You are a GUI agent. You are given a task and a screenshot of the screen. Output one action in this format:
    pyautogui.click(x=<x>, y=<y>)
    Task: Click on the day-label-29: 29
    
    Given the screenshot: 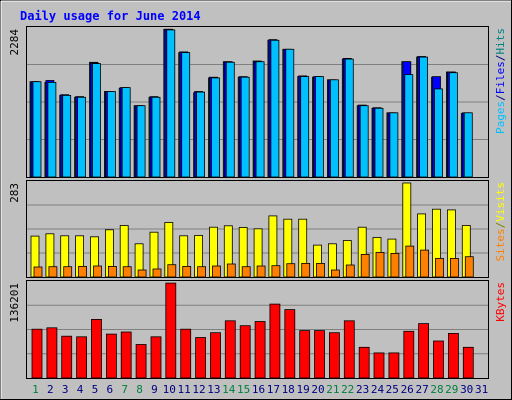 What is the action you would take?
    pyautogui.click(x=451, y=389)
    